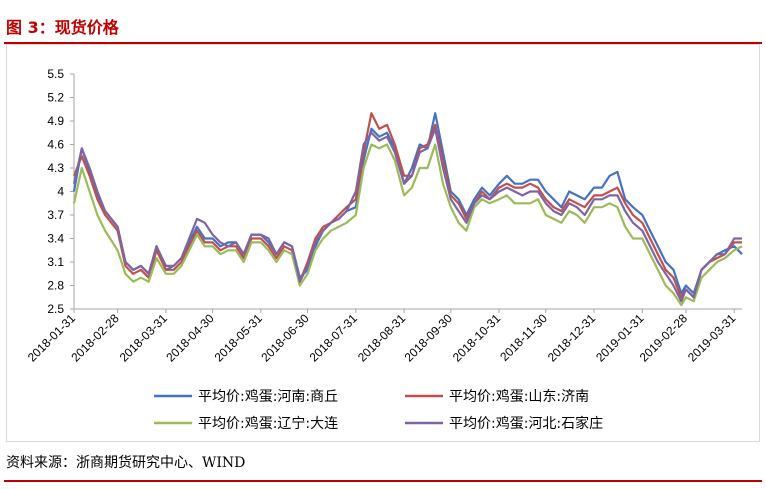 This screenshot has height=489, width=766. I want to click on x-tick-label: 2018-02-28, so click(95, 338).